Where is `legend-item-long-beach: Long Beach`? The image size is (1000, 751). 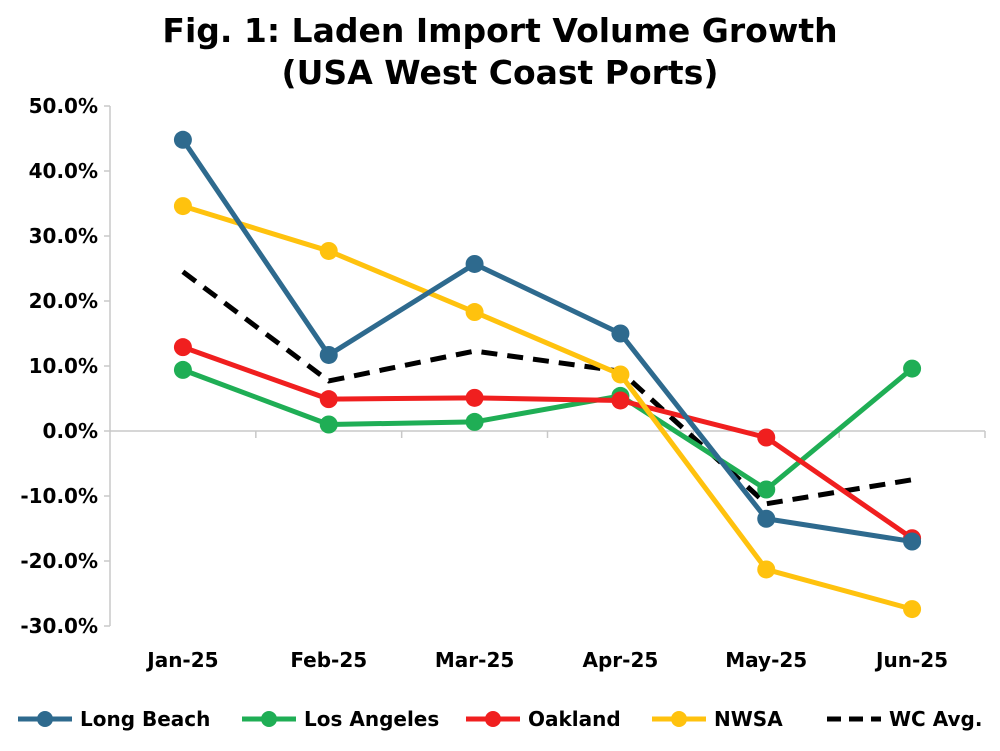 legend-item-long-beach: Long Beach is located at coordinates (114, 719).